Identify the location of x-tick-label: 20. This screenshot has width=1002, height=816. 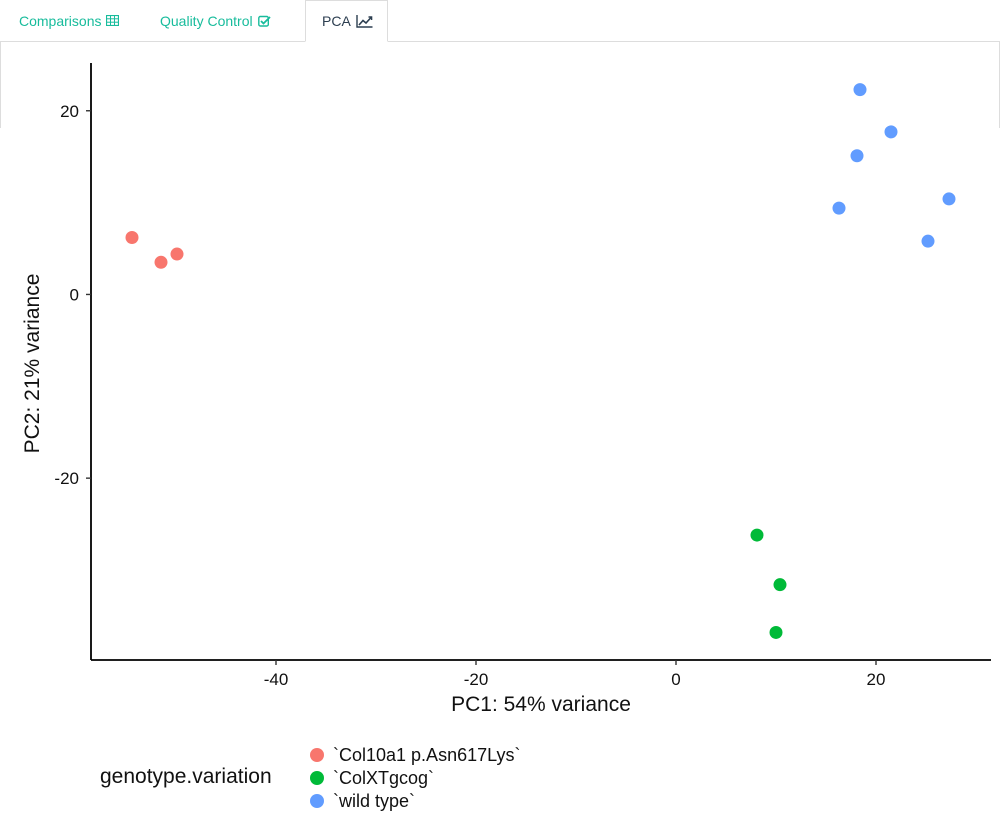
(876, 679).